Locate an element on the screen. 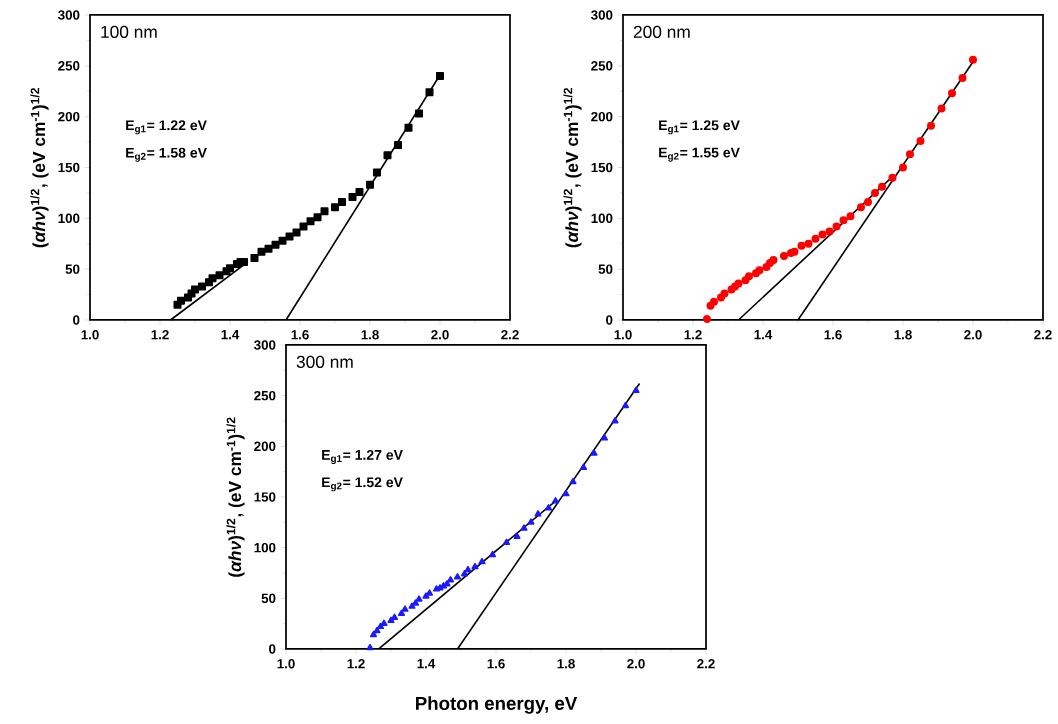 The image size is (1058, 724). annotation: 300 nm is located at coordinates (324, 361).